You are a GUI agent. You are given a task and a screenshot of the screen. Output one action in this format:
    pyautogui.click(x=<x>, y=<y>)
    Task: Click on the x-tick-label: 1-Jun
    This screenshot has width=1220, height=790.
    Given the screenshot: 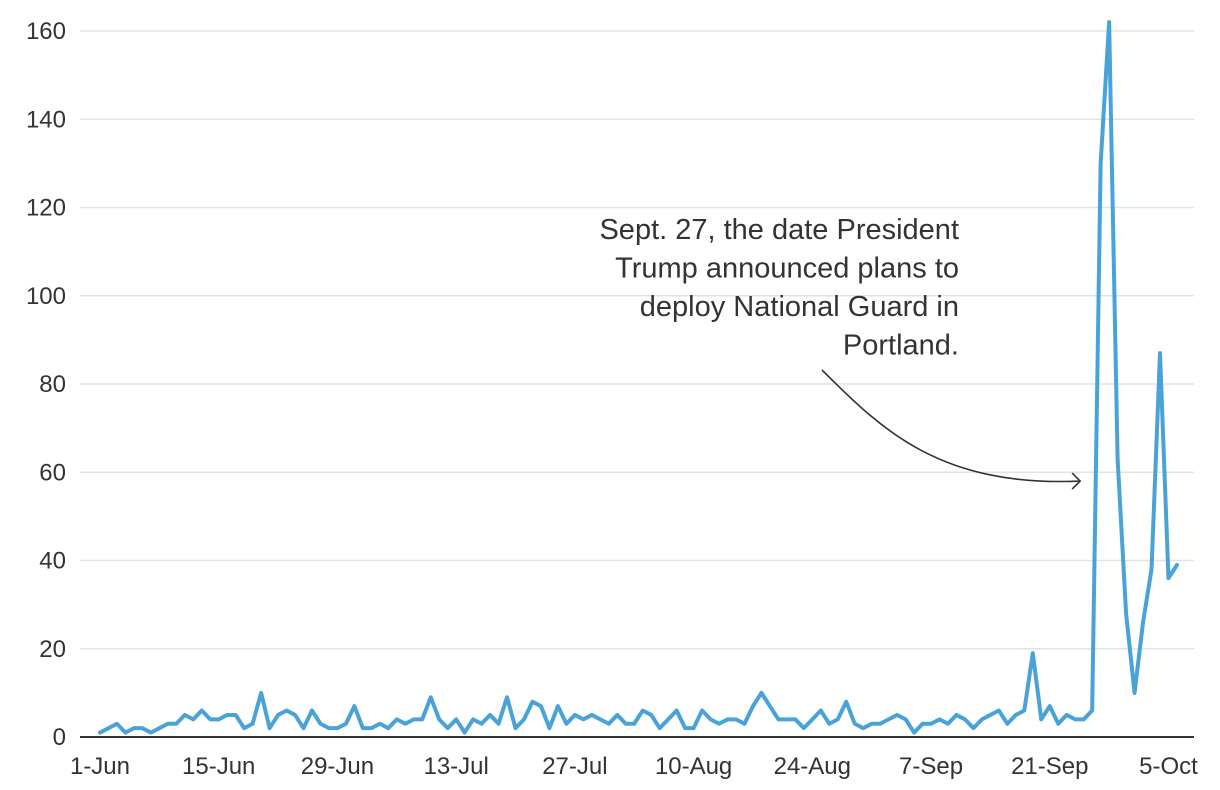 What is the action you would take?
    pyautogui.click(x=100, y=766)
    